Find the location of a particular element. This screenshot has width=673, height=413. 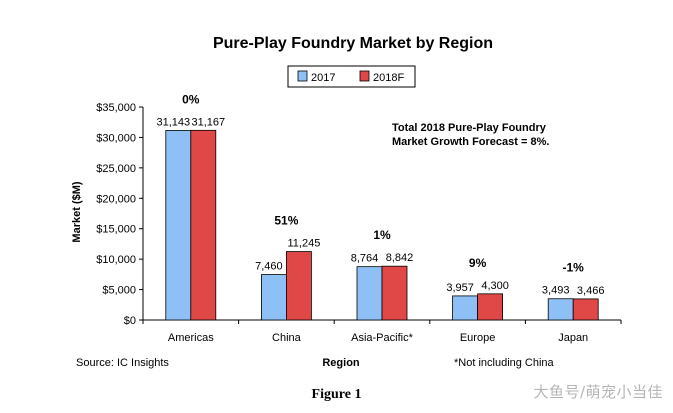

legend-swatch-2017 is located at coordinates (302, 76).